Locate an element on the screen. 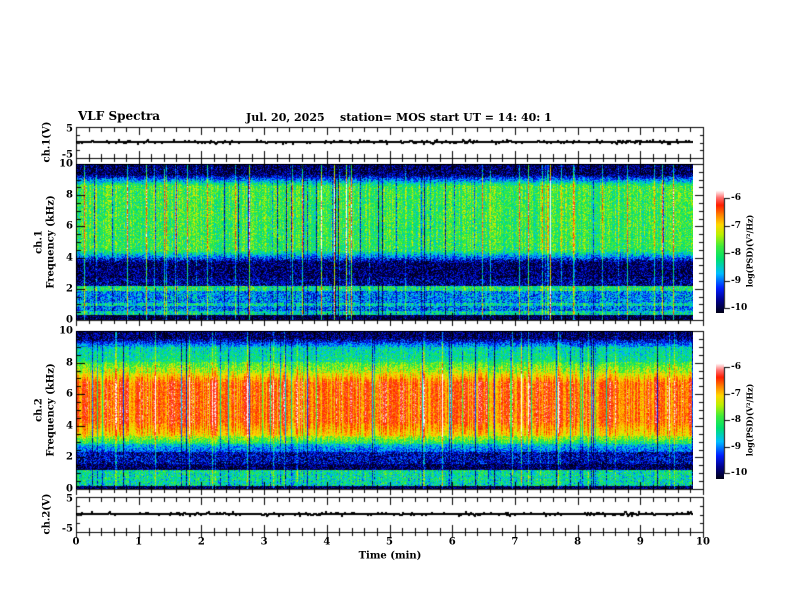 The height and width of the screenshot is (612, 792). x-tick-label: 3 is located at coordinates (264, 542).